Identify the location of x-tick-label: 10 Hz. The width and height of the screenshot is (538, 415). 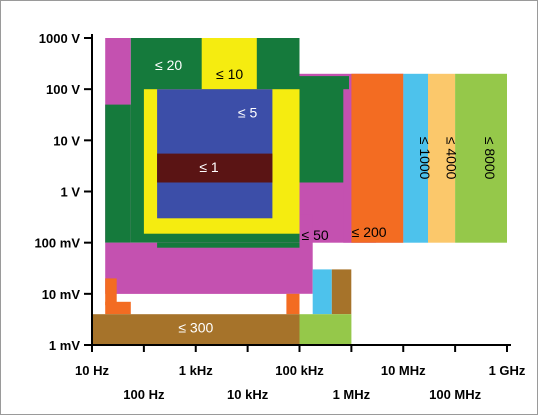
(92, 370).